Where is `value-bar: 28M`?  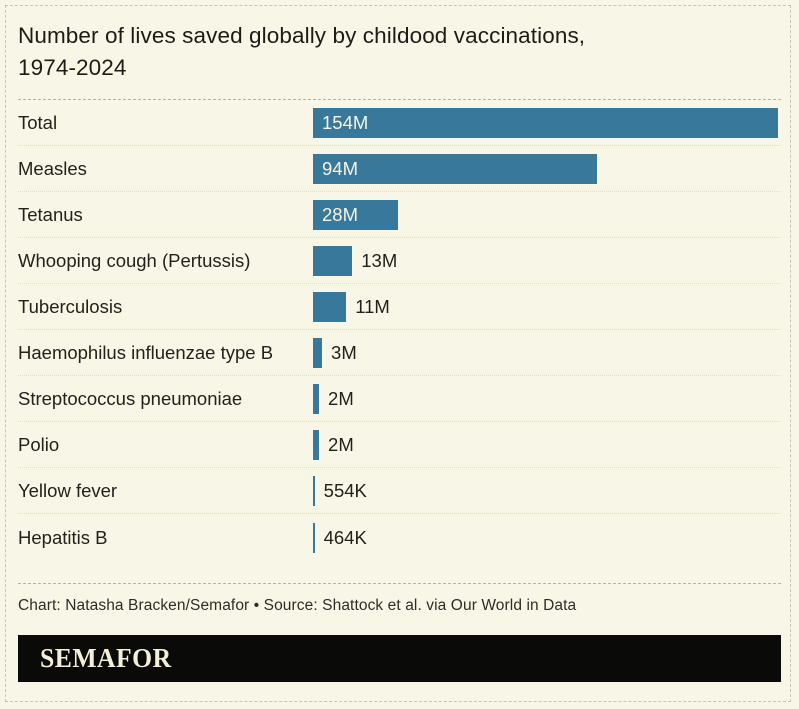 value-bar: 28M is located at coordinates (355, 214).